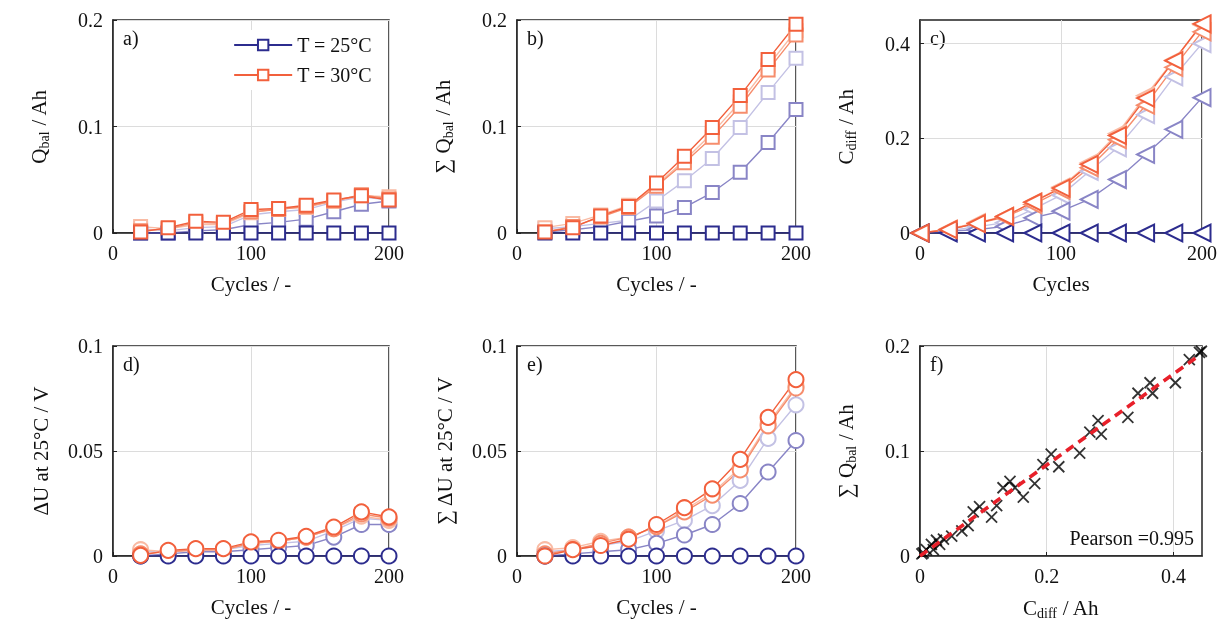 This screenshot has height=634, width=1222. I want to click on y-axis-title: ∑ ΔU at 25°C / V, so click(444, 451).